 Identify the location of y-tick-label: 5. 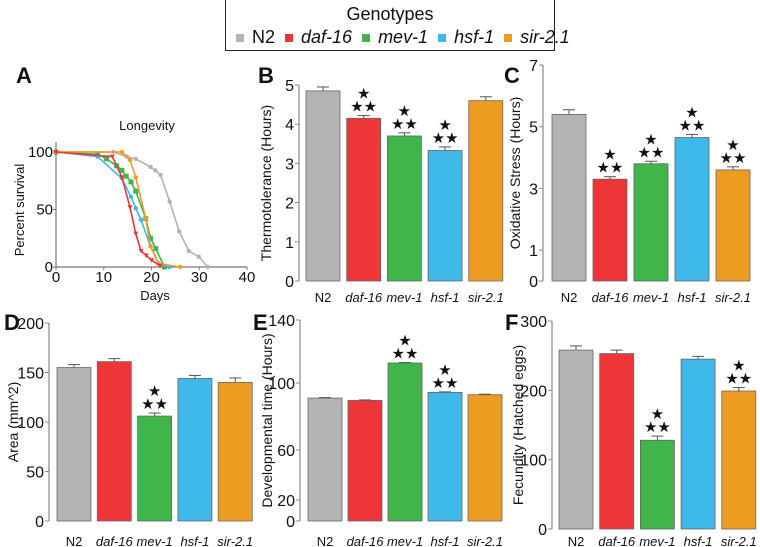
(289, 86).